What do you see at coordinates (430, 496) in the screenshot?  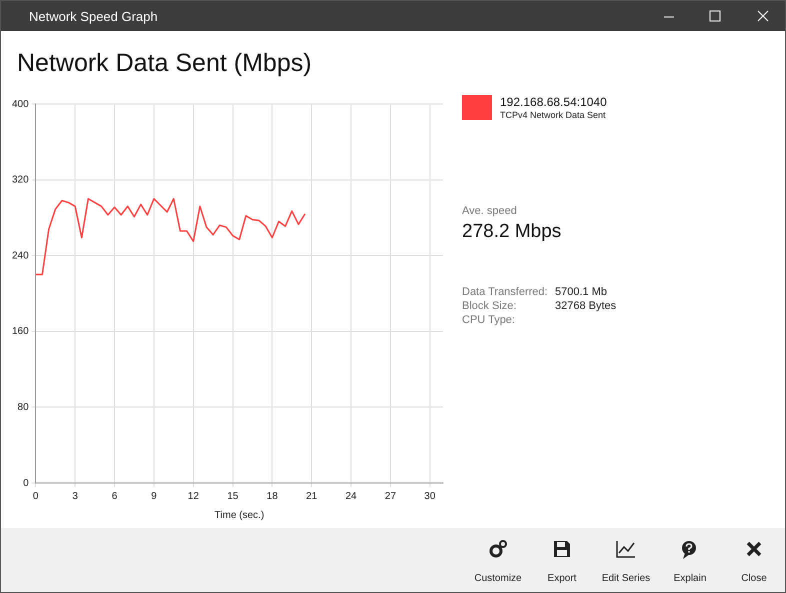 I see `x-tick-label: 30` at bounding box center [430, 496].